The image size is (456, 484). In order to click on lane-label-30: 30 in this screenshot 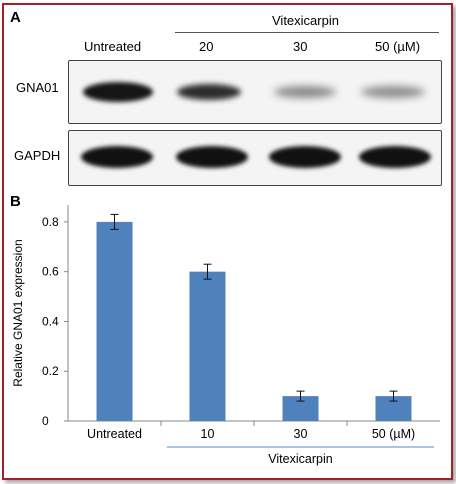, I will do `click(300, 46)`.